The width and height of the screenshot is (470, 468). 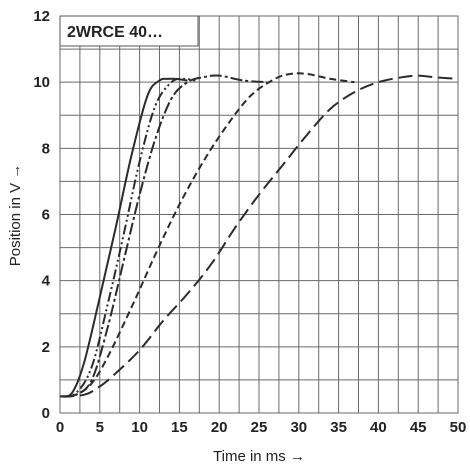 I want to click on x-tick-label: 50, so click(x=458, y=427).